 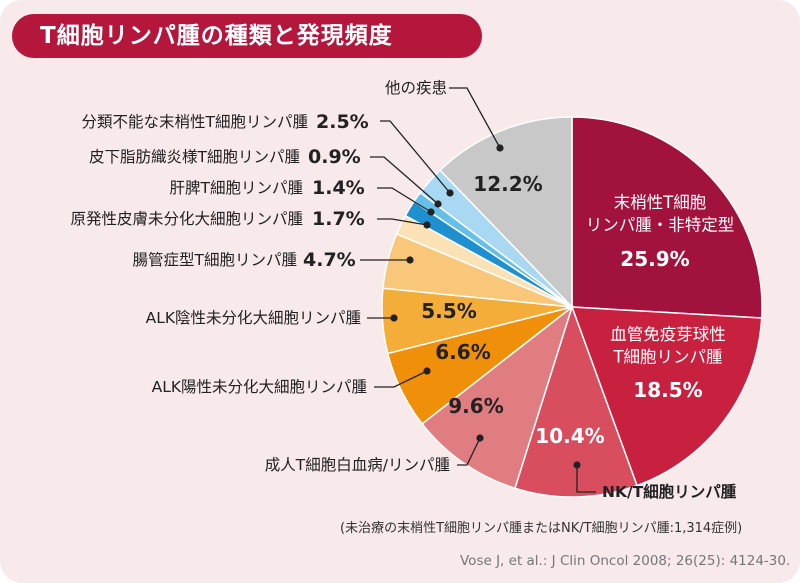 What do you see at coordinates (194, 157) in the screenshot?
I see `slice-category-label: 皮下脂肪織炎様T細胞リンパ腫` at bounding box center [194, 157].